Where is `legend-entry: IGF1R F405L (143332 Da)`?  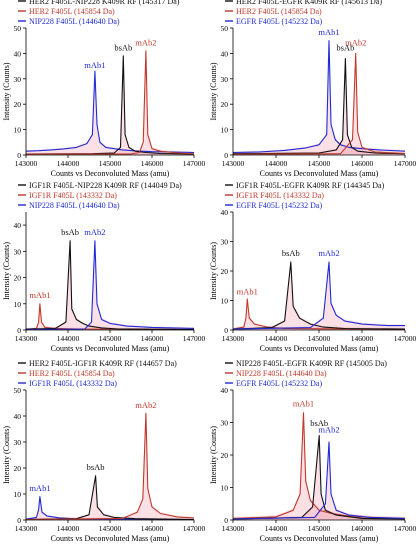 legend-entry: IGF1R F405L (143332 Da) is located at coordinates (280, 195).